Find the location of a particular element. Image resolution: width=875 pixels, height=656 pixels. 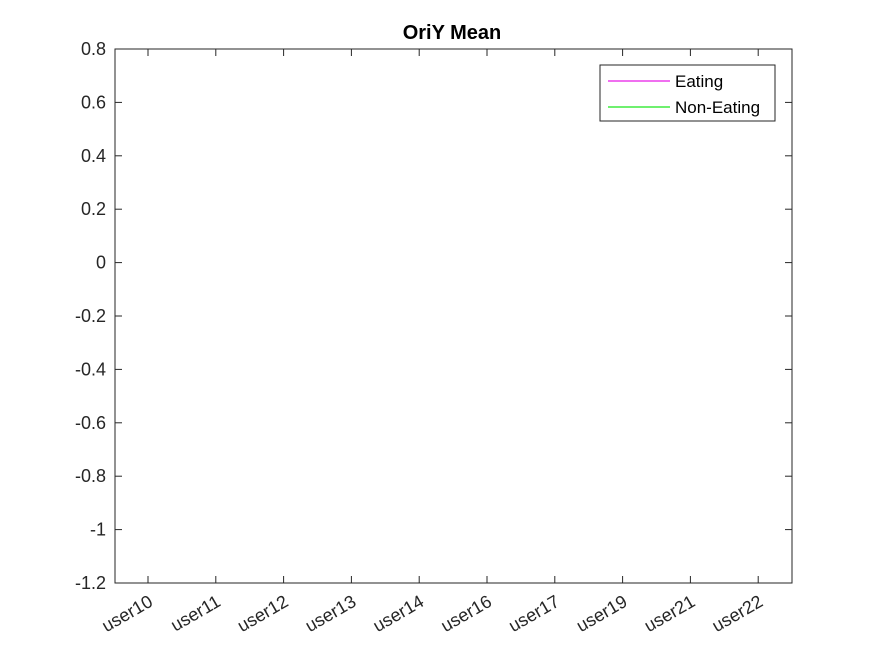

legend-label-eating: Eating is located at coordinates (699, 81).